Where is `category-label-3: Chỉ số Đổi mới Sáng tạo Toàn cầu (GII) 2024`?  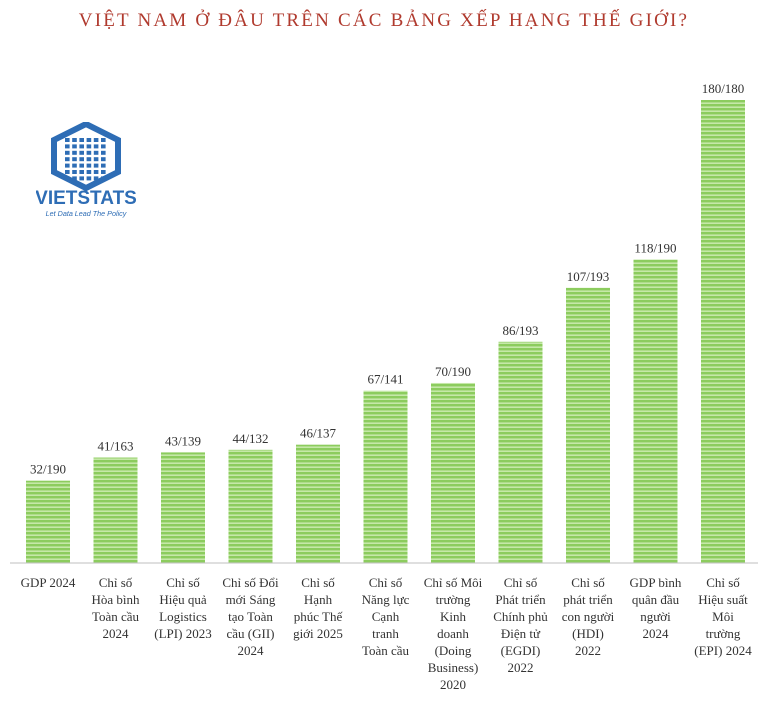
category-label-3: Chỉ số Đổi mới Sáng tạo Toàn cầu (GII) 2024 is located at coordinates (250, 616).